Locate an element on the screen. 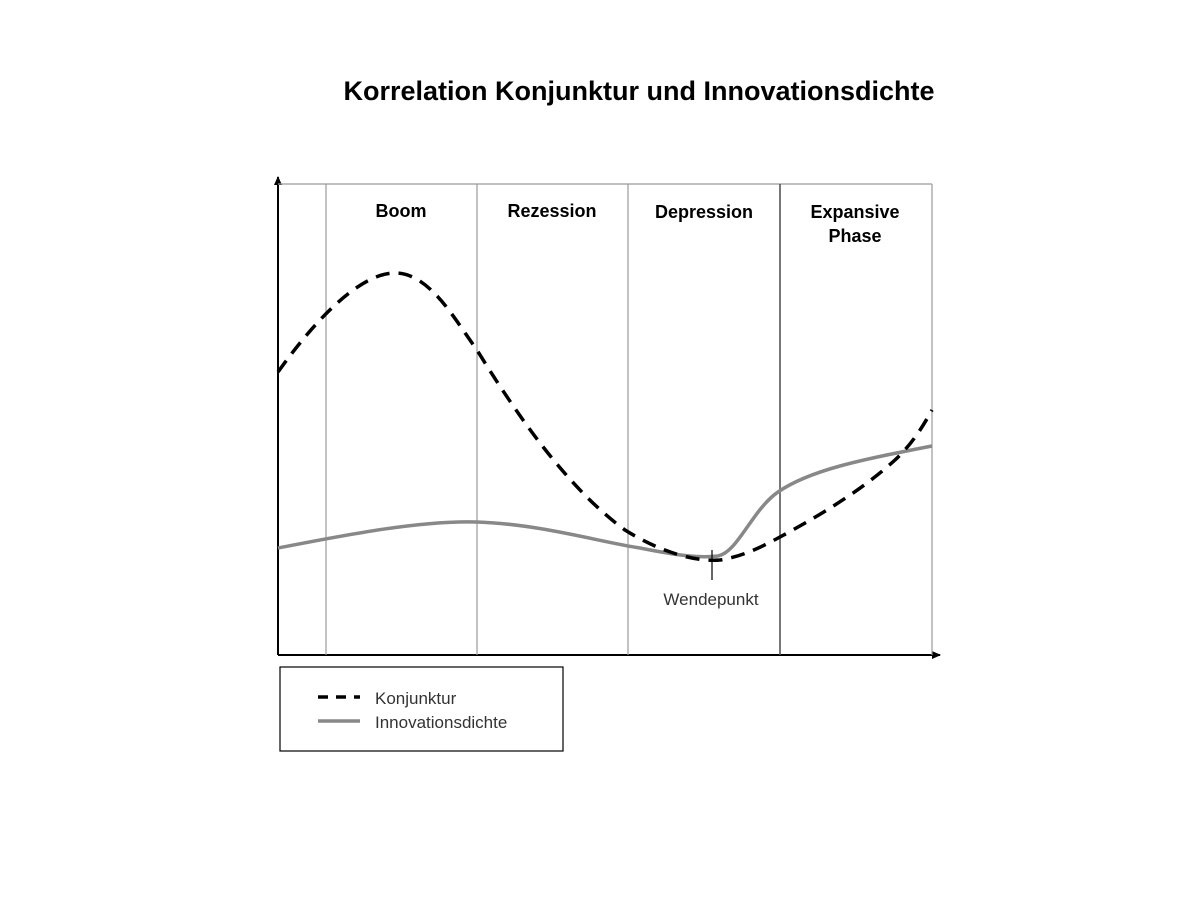  innovationsdichte-curve is located at coordinates (605, 501).